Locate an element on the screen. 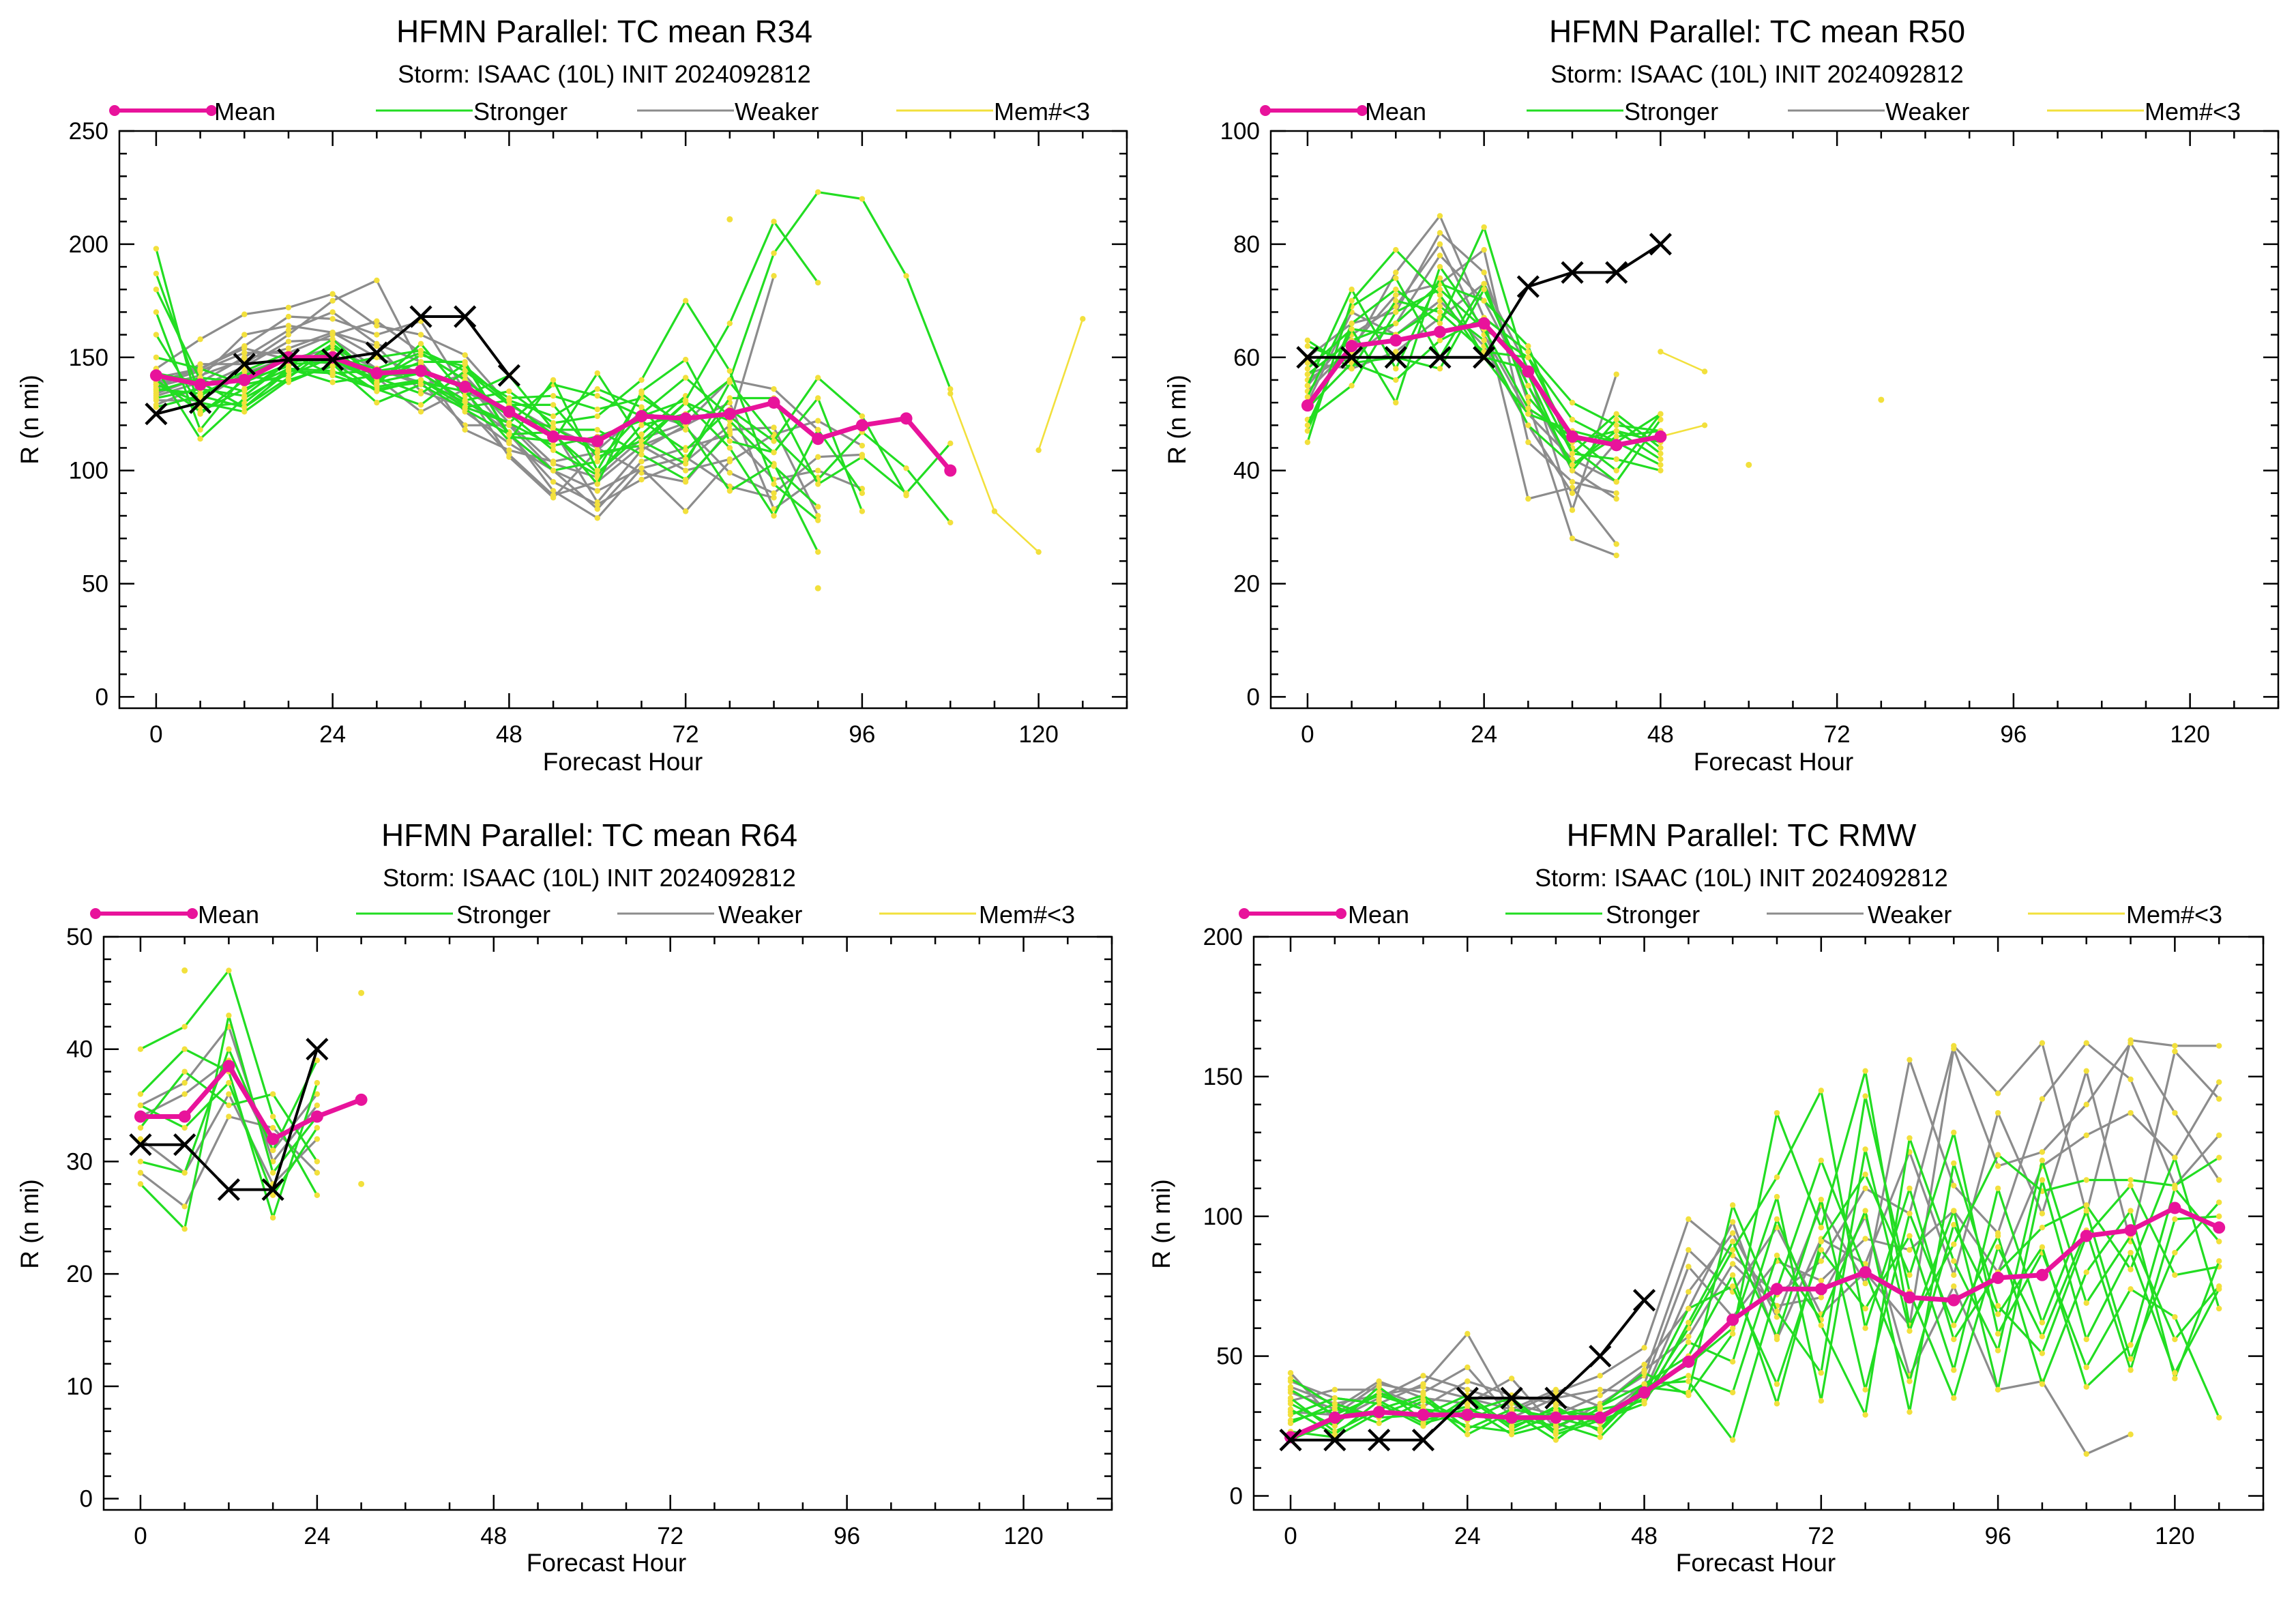 The height and width of the screenshot is (1602, 2296). mean-line is located at coordinates (251, 1102).